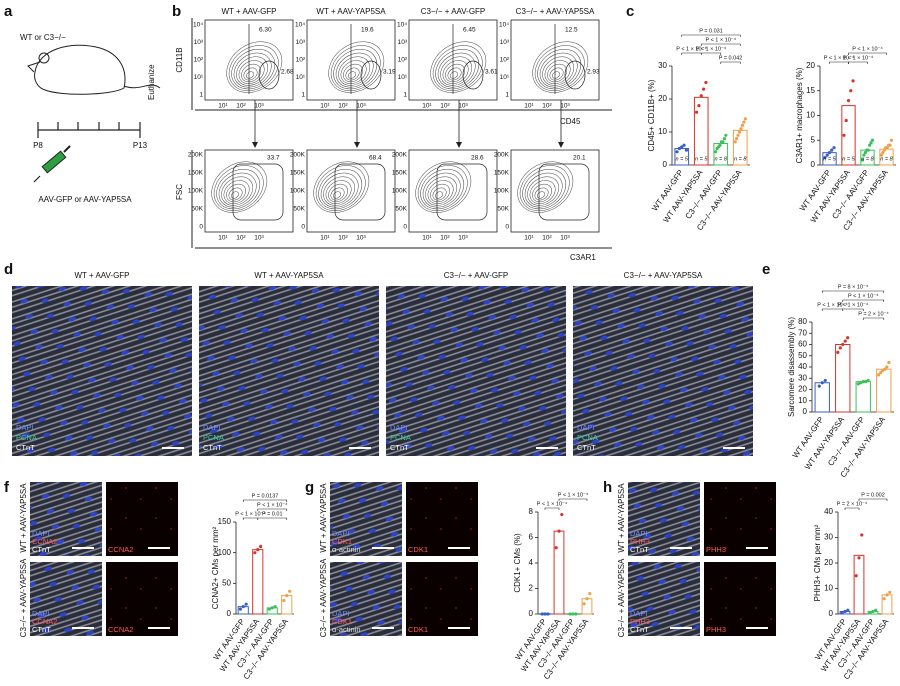  Describe the element at coordinates (241, 106) in the screenshot. I see `x-tick-label: 10²` at that location.